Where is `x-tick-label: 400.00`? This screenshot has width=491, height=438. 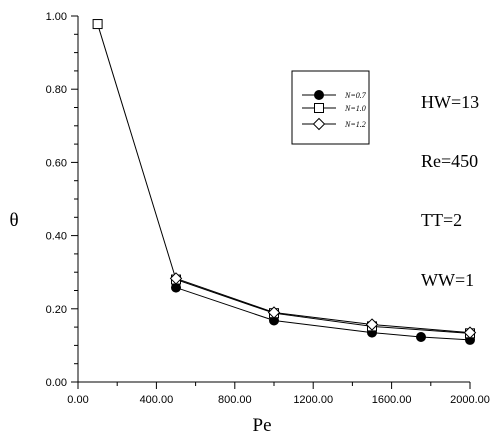
x-tick-label: 400.00 is located at coordinates (157, 400).